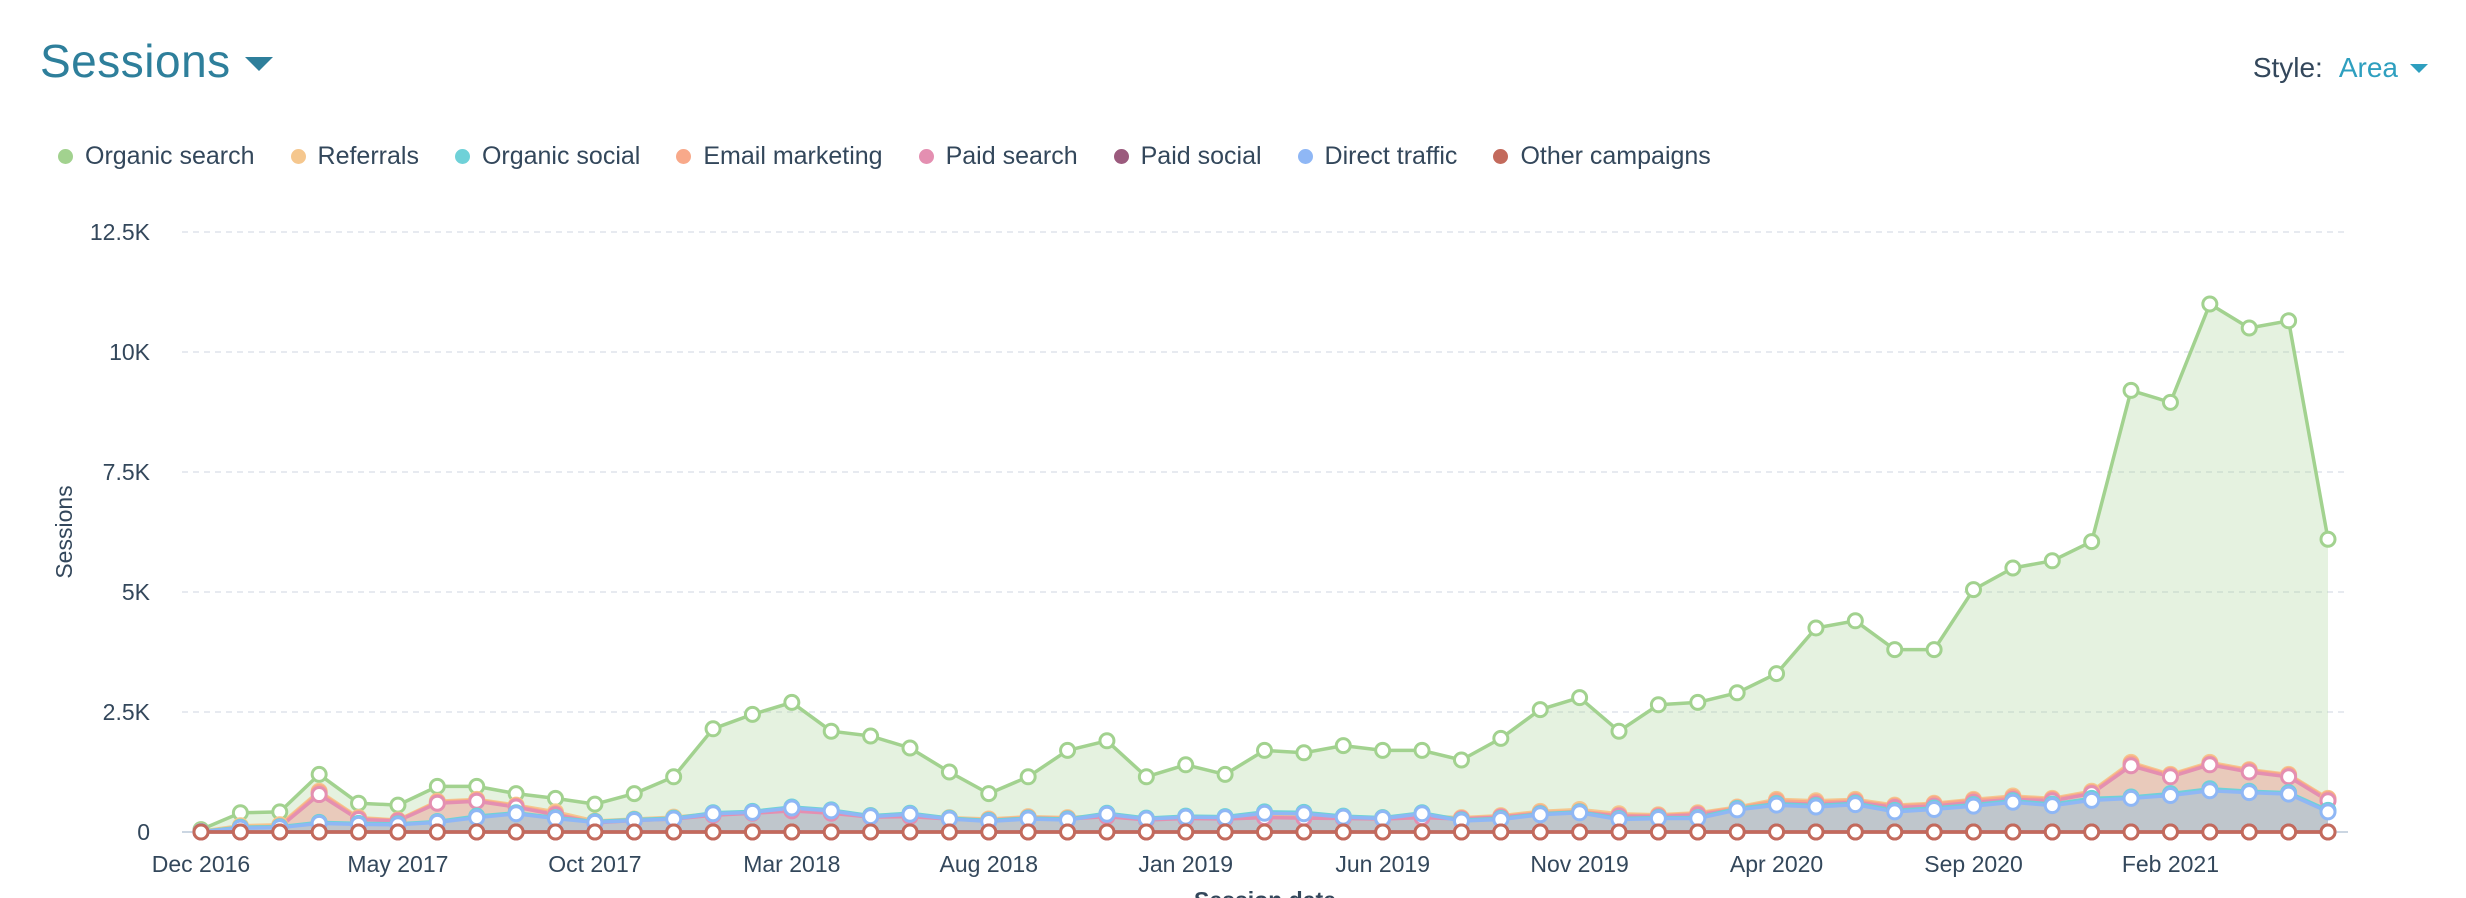  Describe the element at coordinates (354, 156) in the screenshot. I see `legend-item-referrals: Referrals` at that location.